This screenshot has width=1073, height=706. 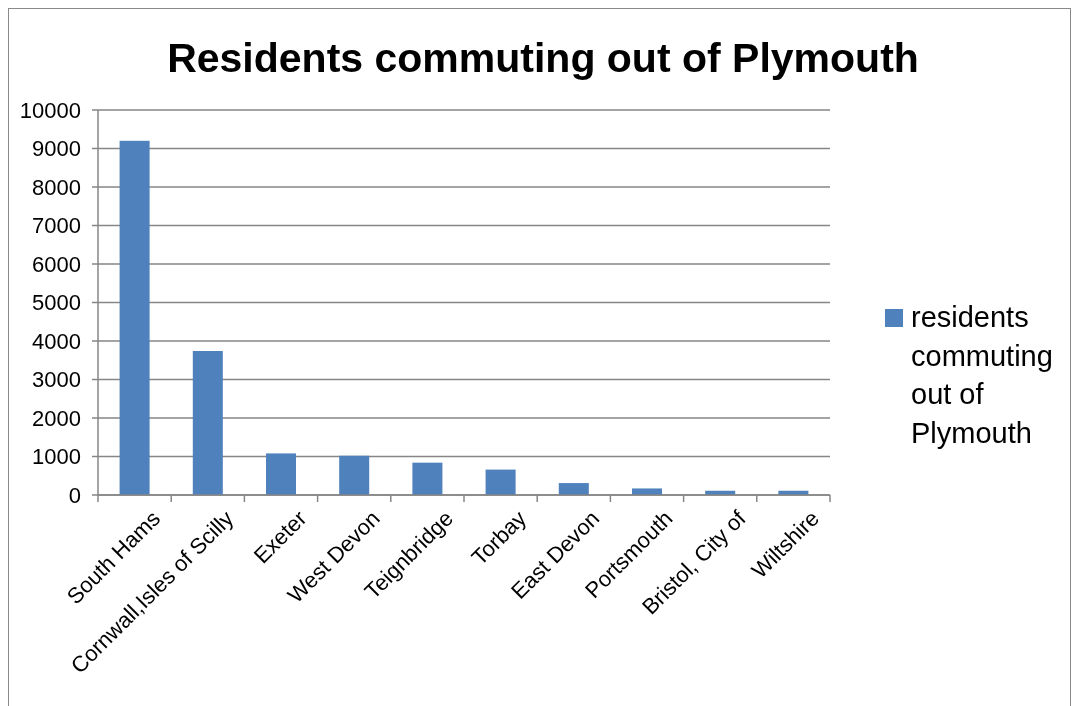 What do you see at coordinates (56, 380) in the screenshot?
I see `y-tick-label: 3000` at bounding box center [56, 380].